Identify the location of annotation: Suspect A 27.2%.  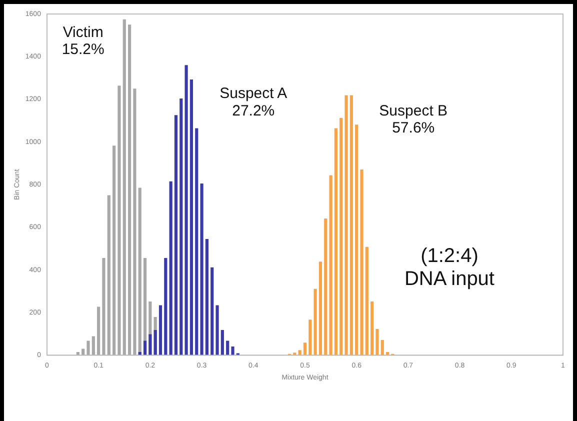
(254, 102).